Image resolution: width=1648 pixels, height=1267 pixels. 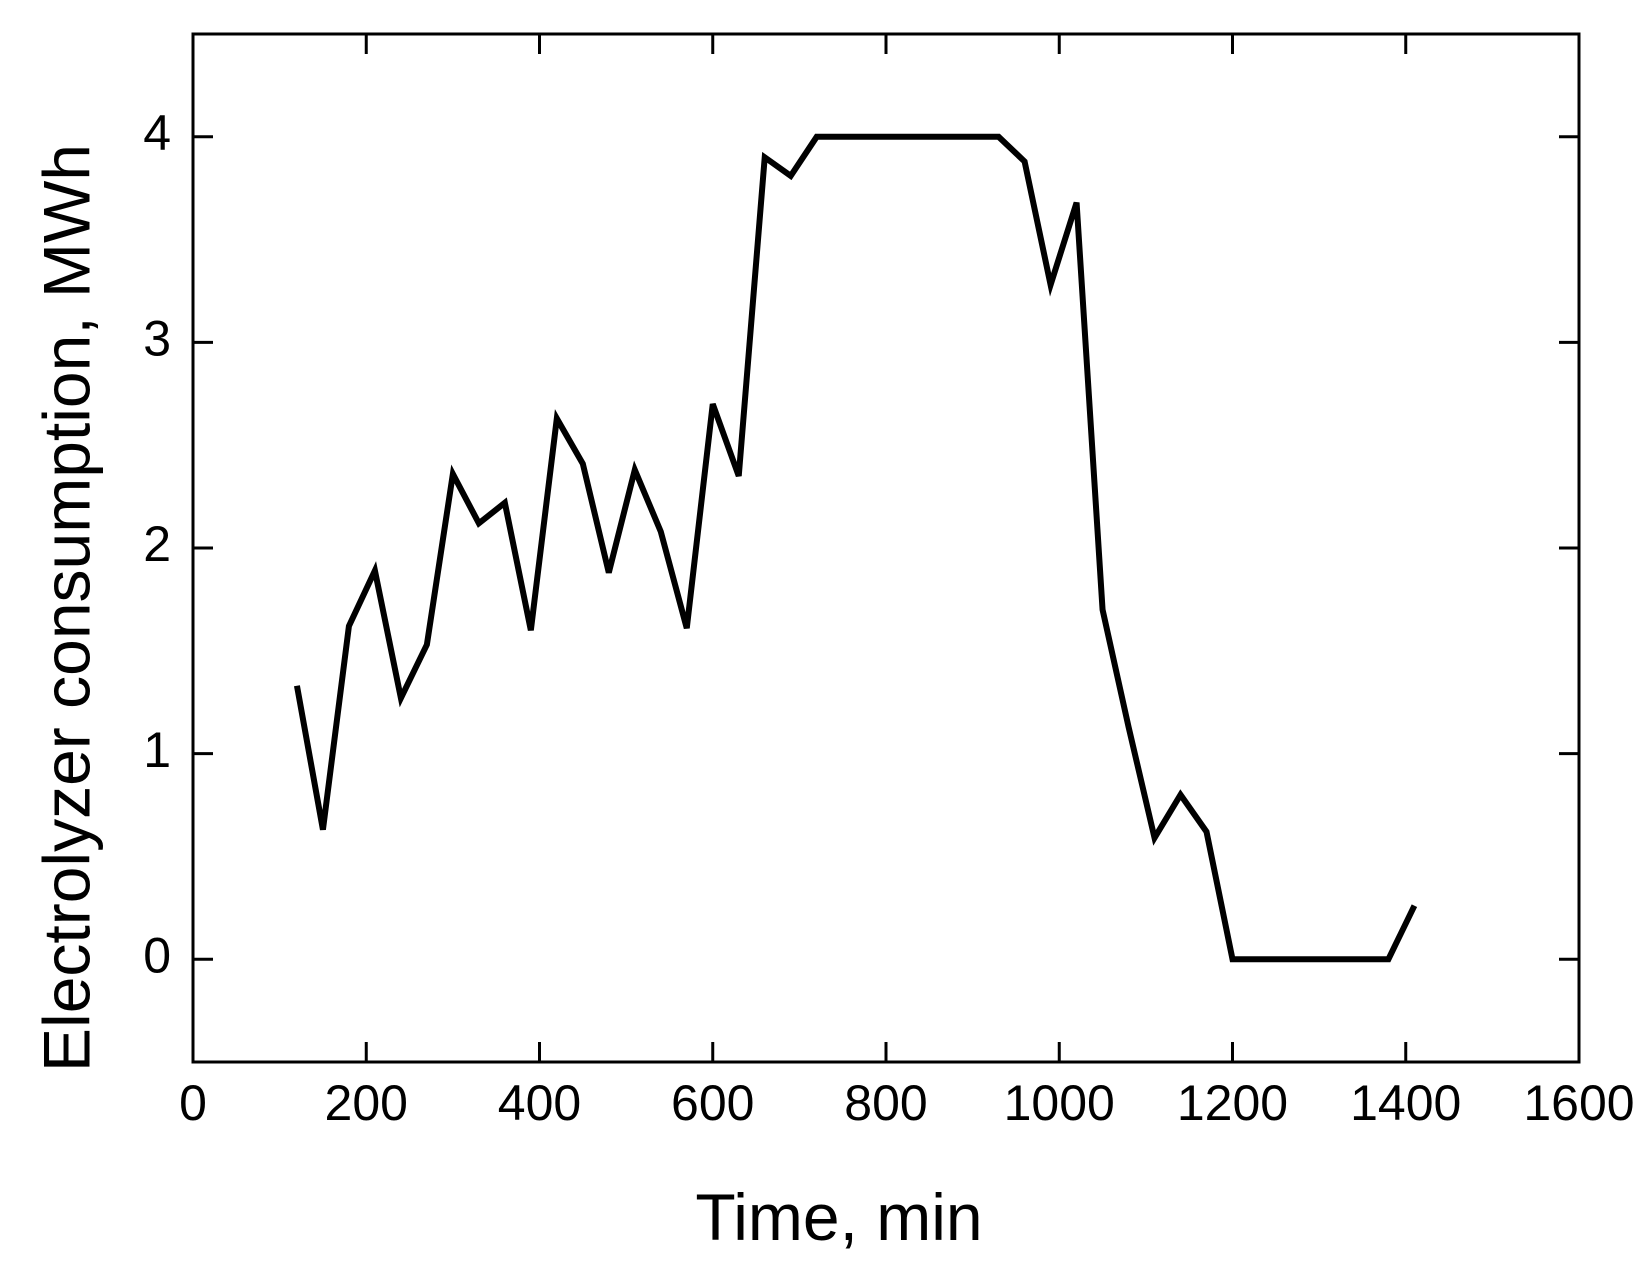 I want to click on y-tick-label: 2, so click(x=157, y=544).